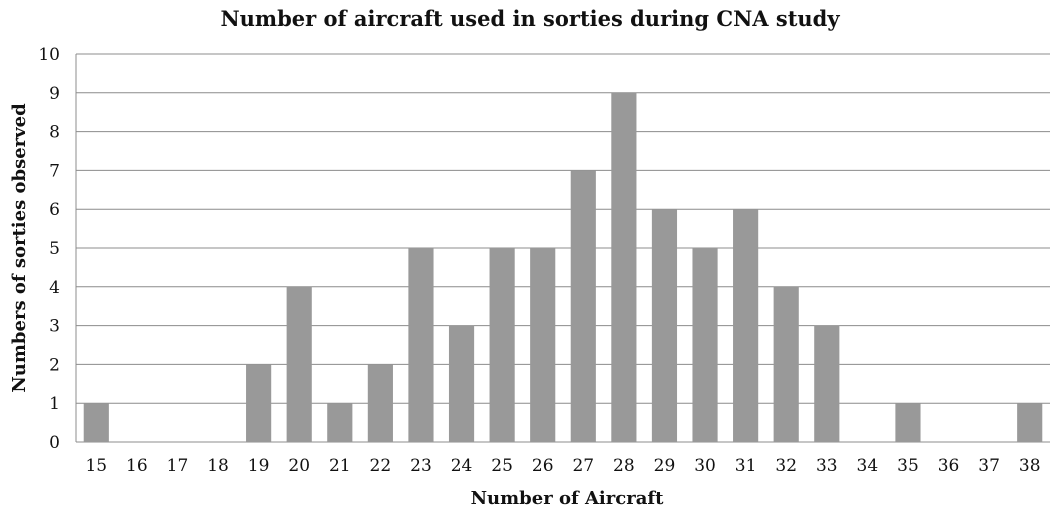  What do you see at coordinates (543, 466) in the screenshot?
I see `x-tick-label: 26` at bounding box center [543, 466].